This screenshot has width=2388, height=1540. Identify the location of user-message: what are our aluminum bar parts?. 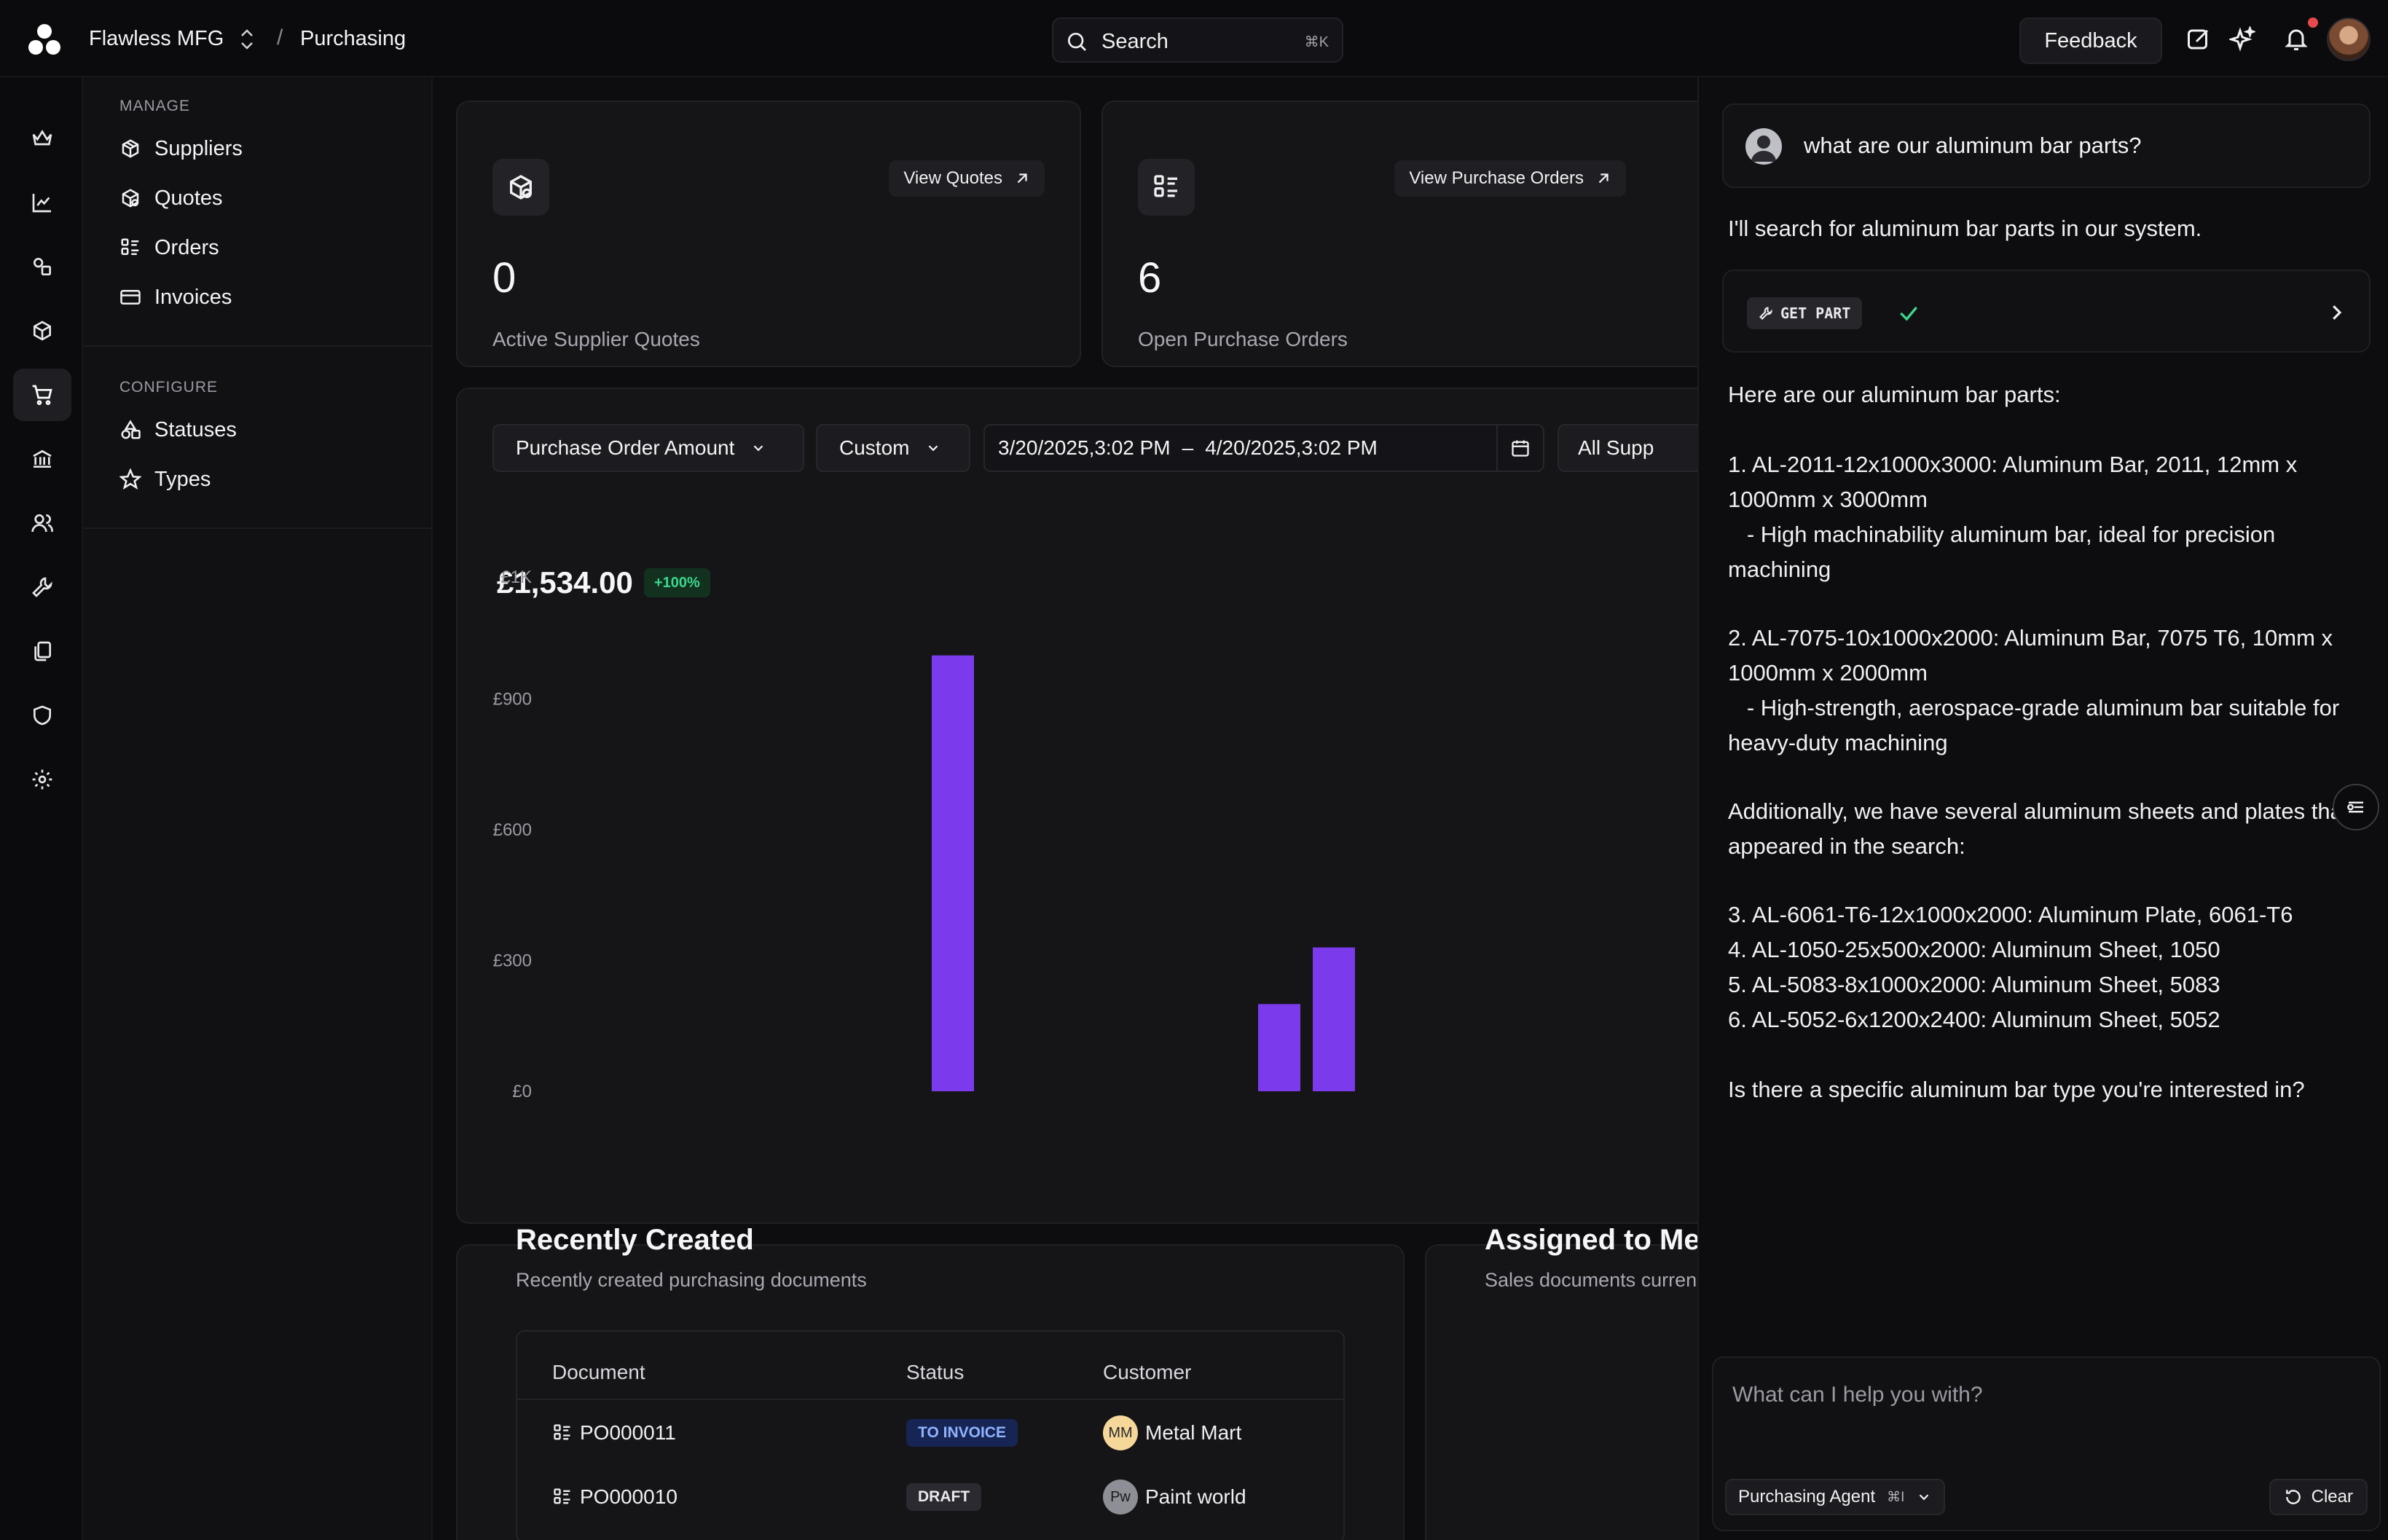
(2046, 145).